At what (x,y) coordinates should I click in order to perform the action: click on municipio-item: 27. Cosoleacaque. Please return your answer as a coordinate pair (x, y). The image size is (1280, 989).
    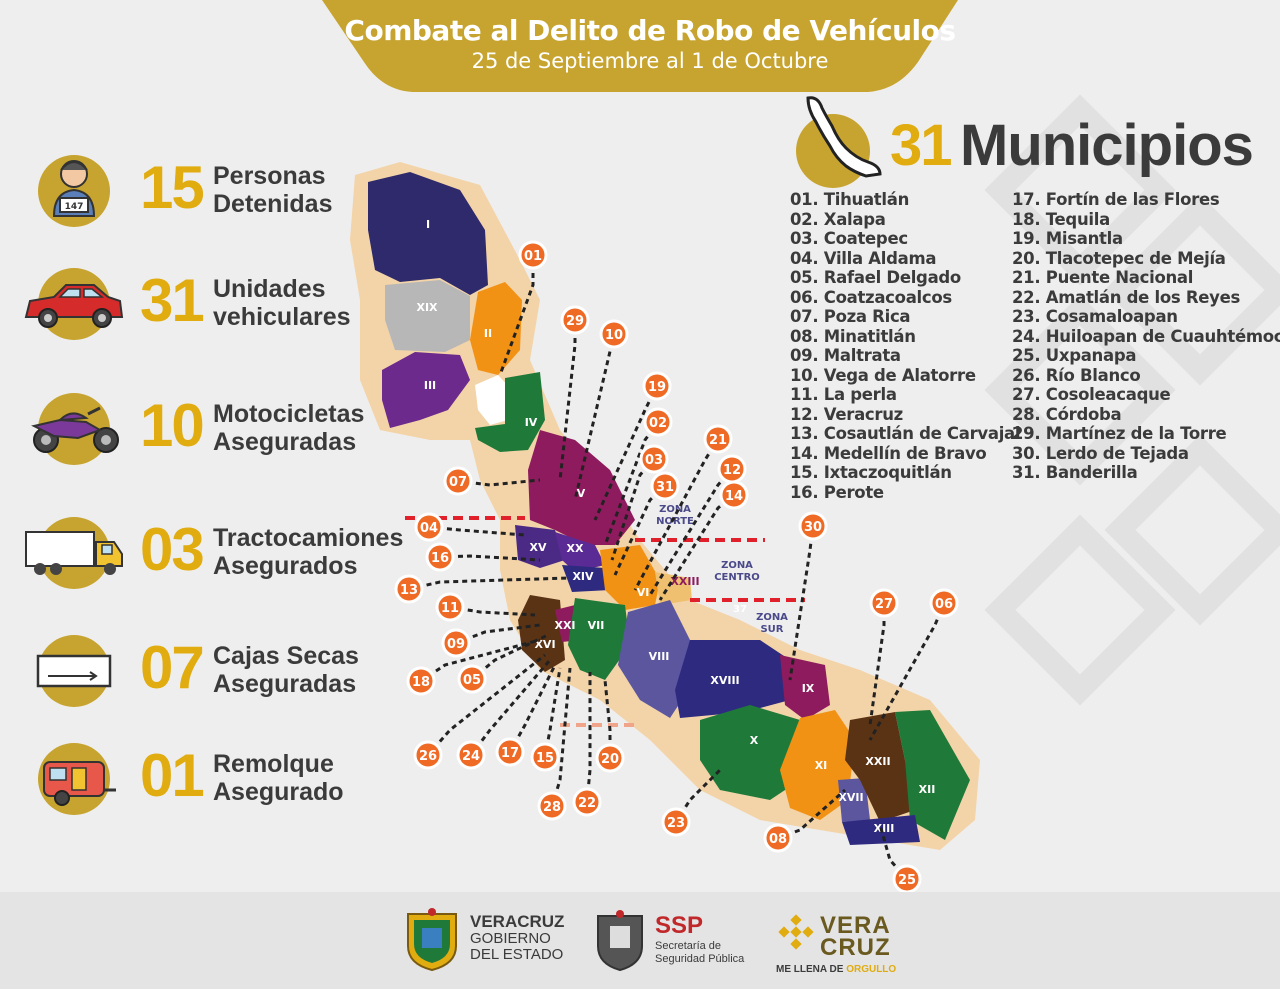
    Looking at the image, I should click on (1091, 394).